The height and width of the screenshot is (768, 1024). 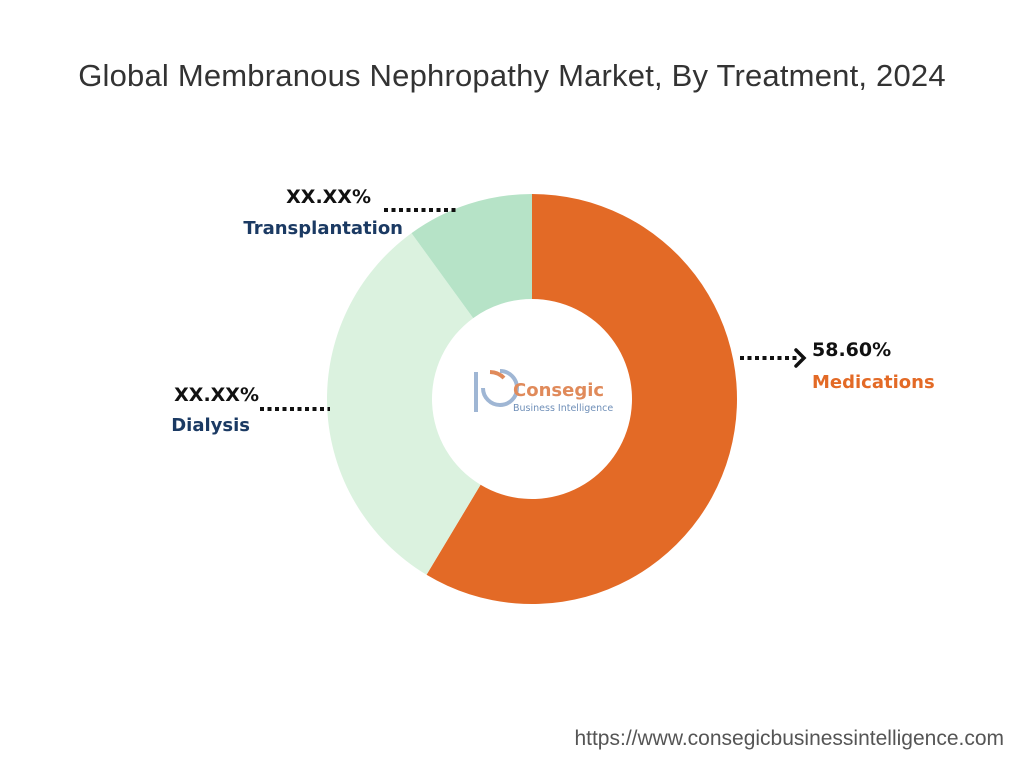 What do you see at coordinates (216, 395) in the screenshot?
I see `value-label-dialysis: XX.XX%` at bounding box center [216, 395].